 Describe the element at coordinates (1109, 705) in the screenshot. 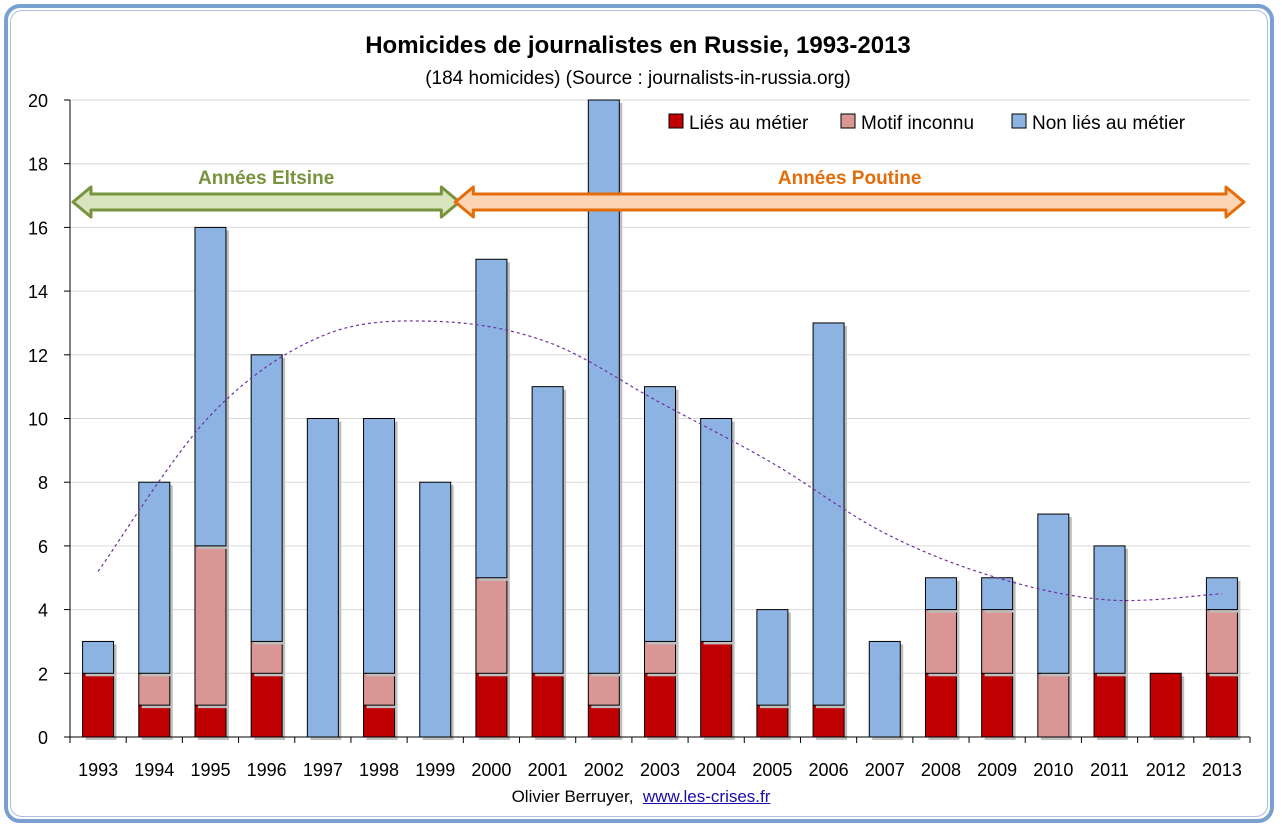

I see `bar-segment-2011-lies` at that location.